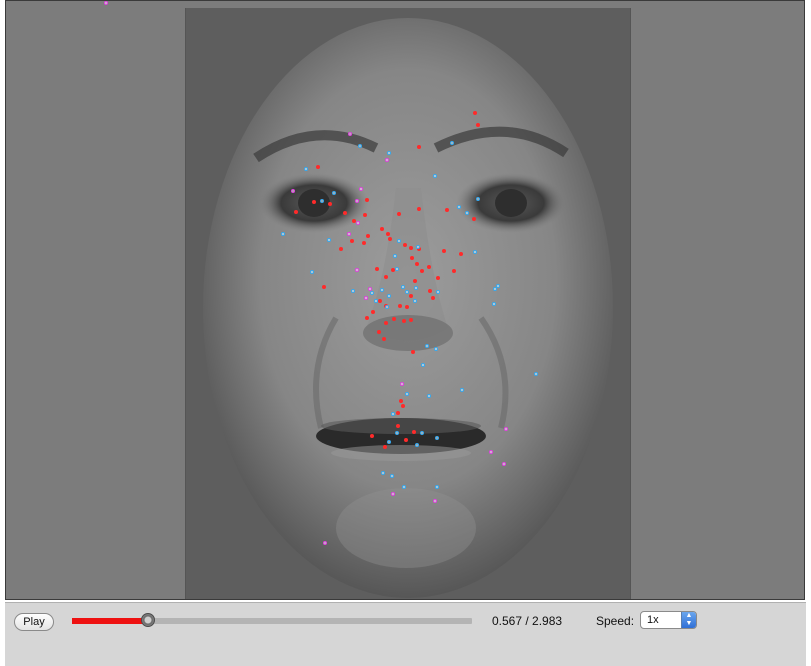  I want to click on speed-select: 1x ▲ ▼, so click(668, 620).